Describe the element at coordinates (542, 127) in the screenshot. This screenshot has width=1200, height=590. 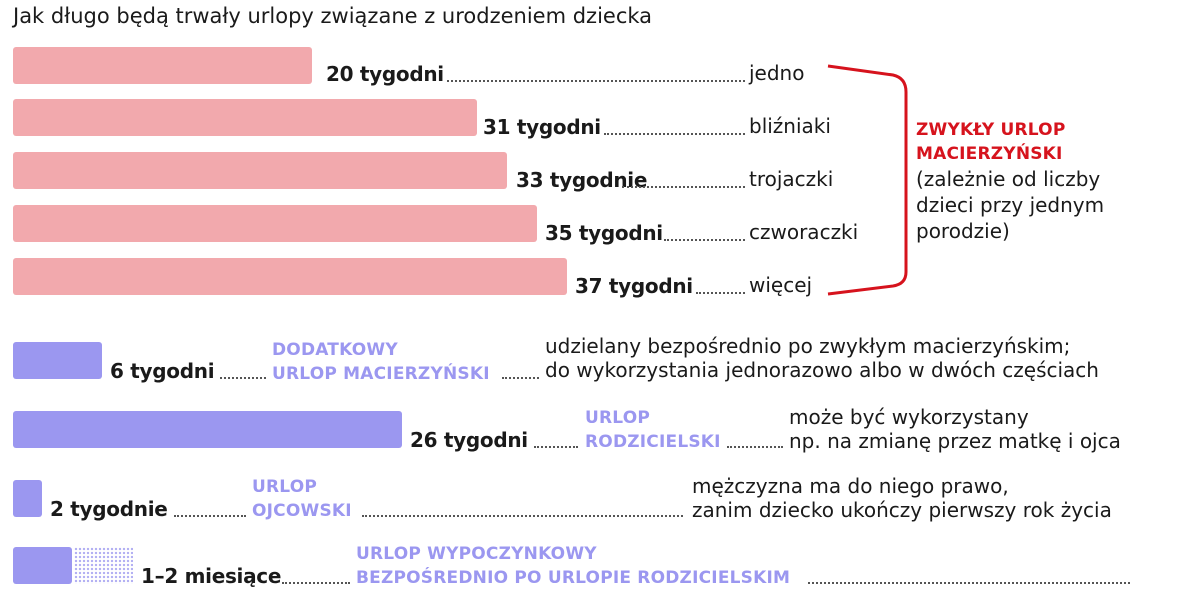
I see `value-label-maternity-blizniaki: 31 tygodni` at that location.